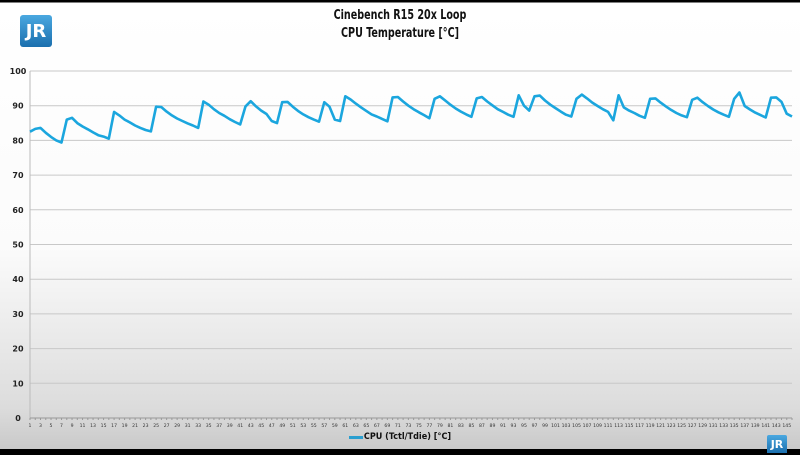  What do you see at coordinates (335, 426) in the screenshot?
I see `x-tick-label: 59` at bounding box center [335, 426].